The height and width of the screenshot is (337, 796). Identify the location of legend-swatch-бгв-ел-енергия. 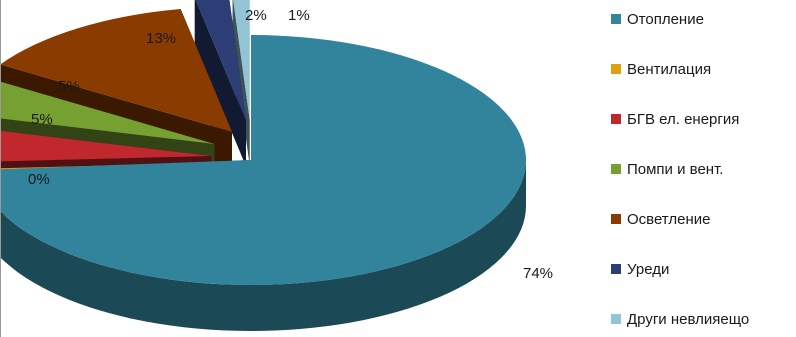
(616, 119).